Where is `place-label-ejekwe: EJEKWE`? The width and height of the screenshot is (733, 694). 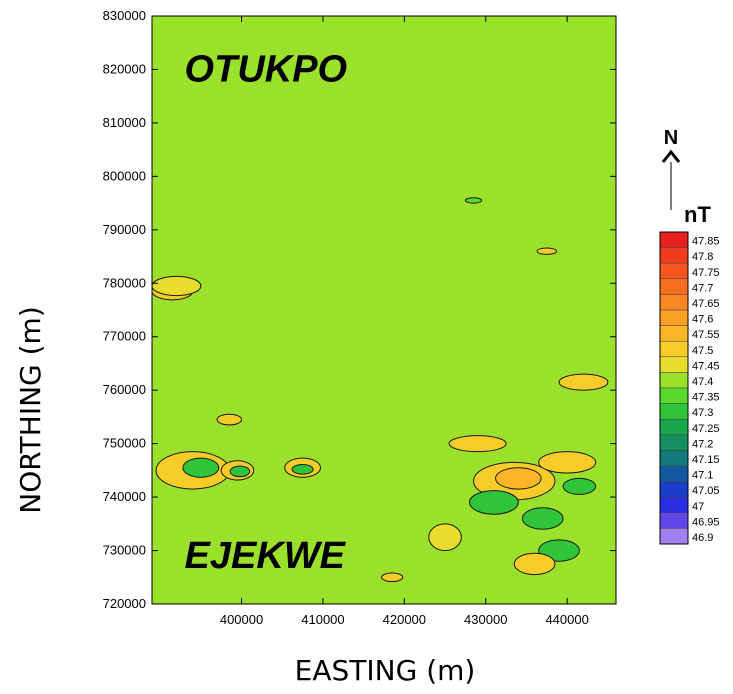
place-label-ejekwe: EJEKWE is located at coordinates (266, 556).